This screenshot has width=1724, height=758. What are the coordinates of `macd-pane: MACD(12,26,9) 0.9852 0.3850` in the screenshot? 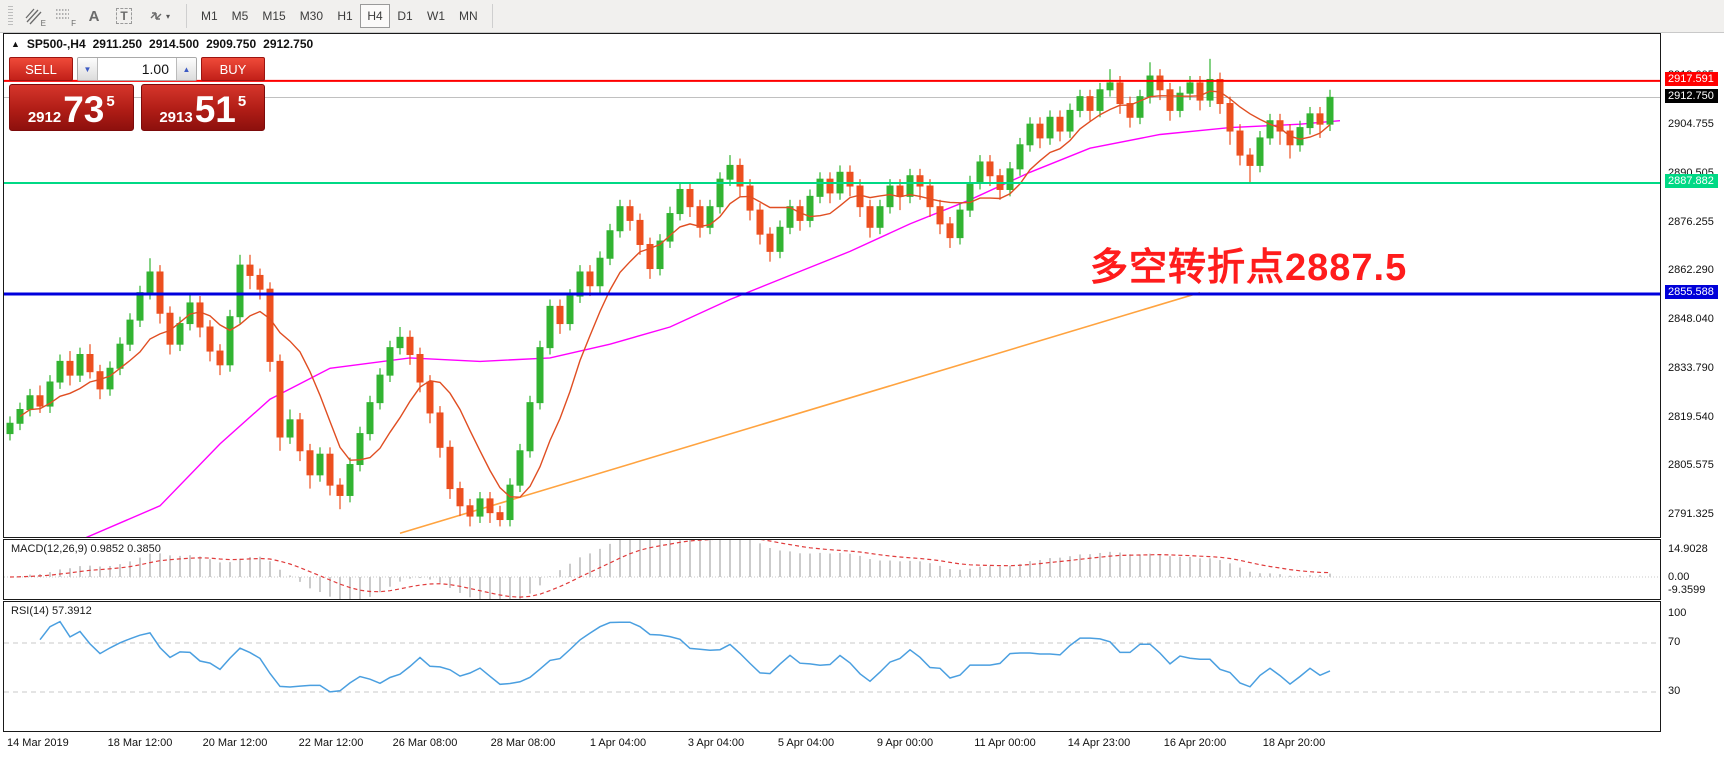 It's located at (832, 569).